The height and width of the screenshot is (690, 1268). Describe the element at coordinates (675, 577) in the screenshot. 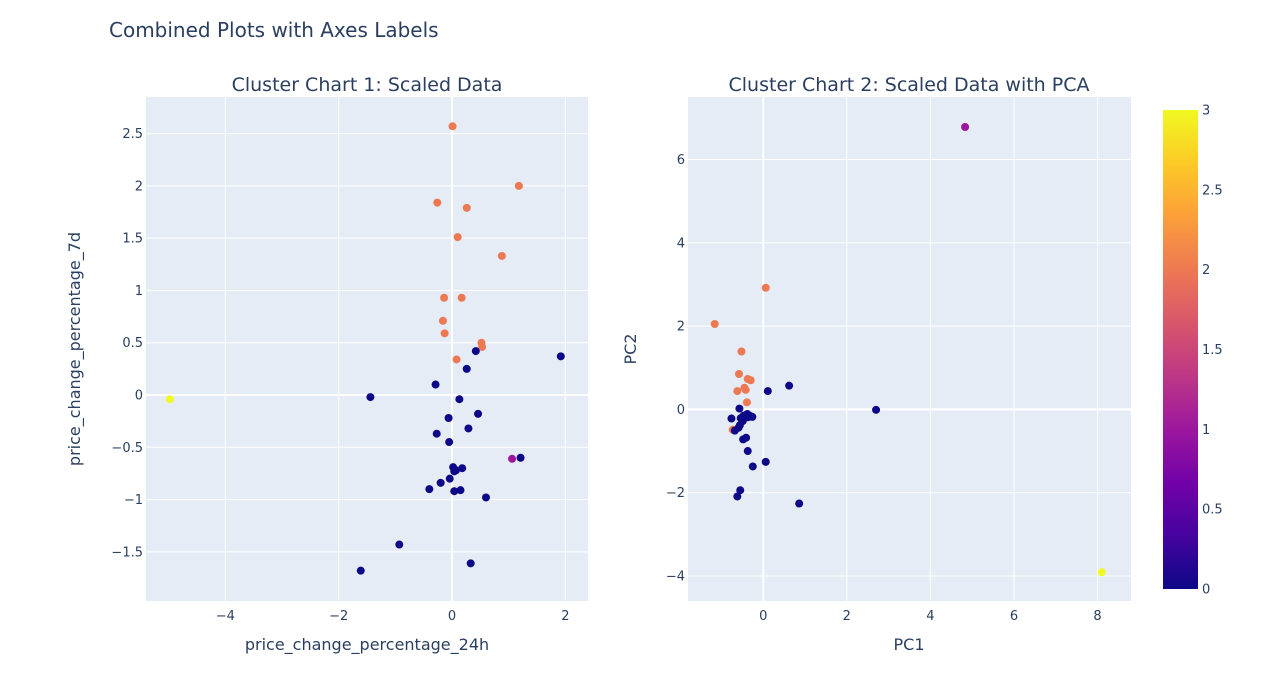

I see `y-tick-label: −4` at that location.